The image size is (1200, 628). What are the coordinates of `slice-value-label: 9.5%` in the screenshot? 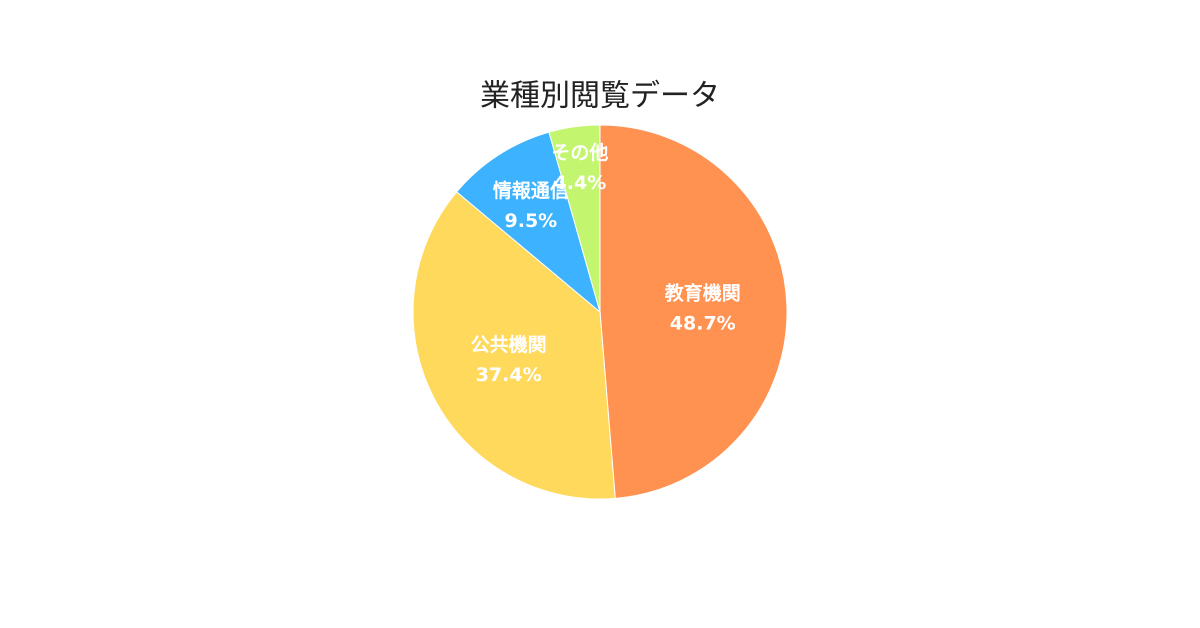 It's located at (531, 221).